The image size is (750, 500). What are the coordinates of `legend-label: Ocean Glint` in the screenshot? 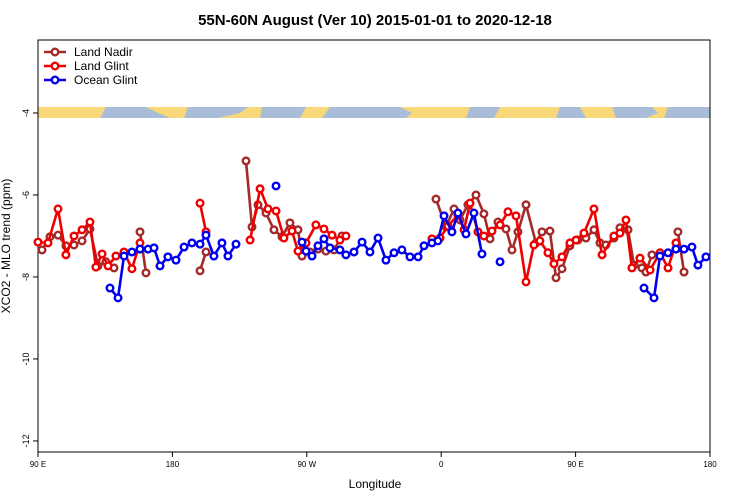 It's located at (106, 80).